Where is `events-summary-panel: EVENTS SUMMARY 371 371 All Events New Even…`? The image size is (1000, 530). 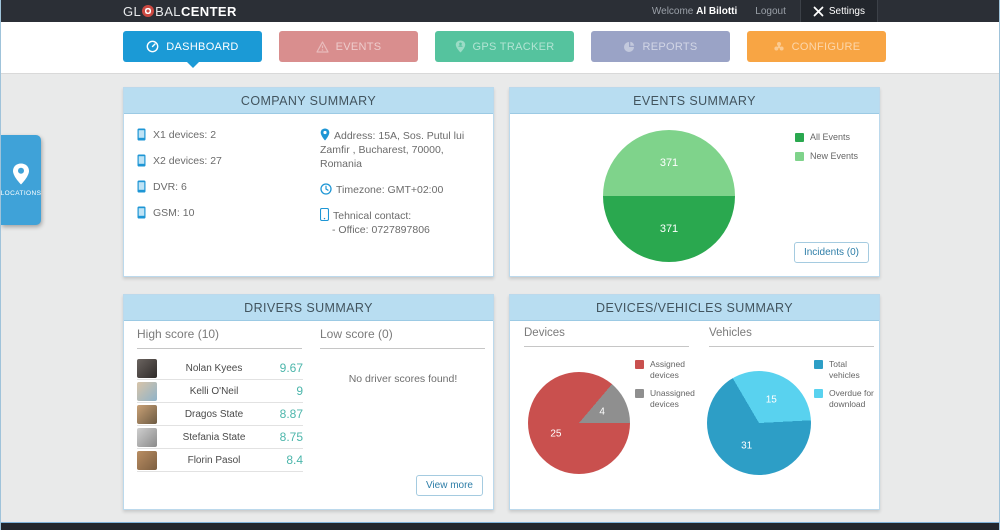 events-summary-panel: EVENTS SUMMARY 371 371 All Events New Even… is located at coordinates (694, 182).